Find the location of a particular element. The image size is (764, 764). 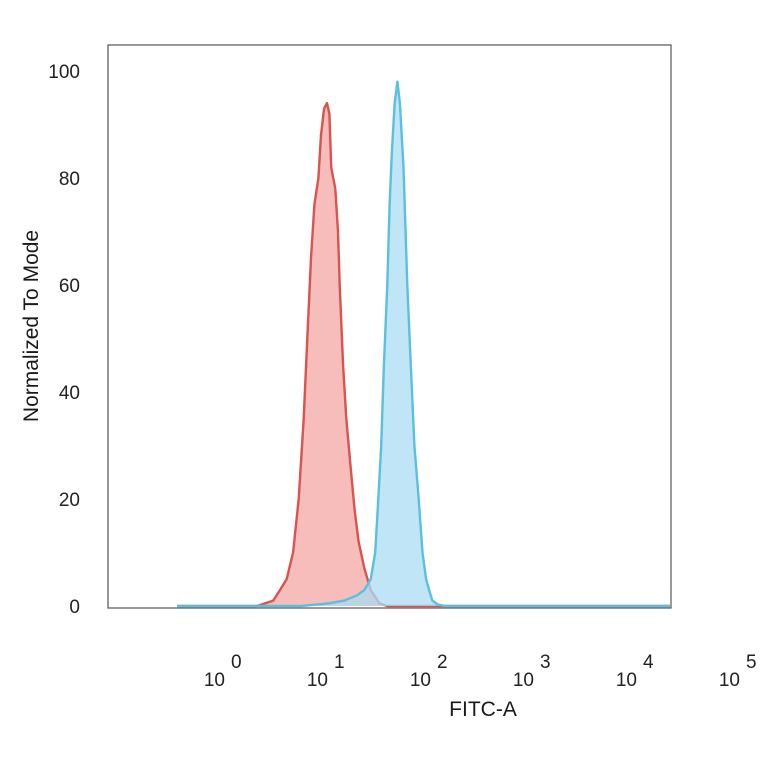

x-tick-label-exponent: 0 is located at coordinates (236, 662).